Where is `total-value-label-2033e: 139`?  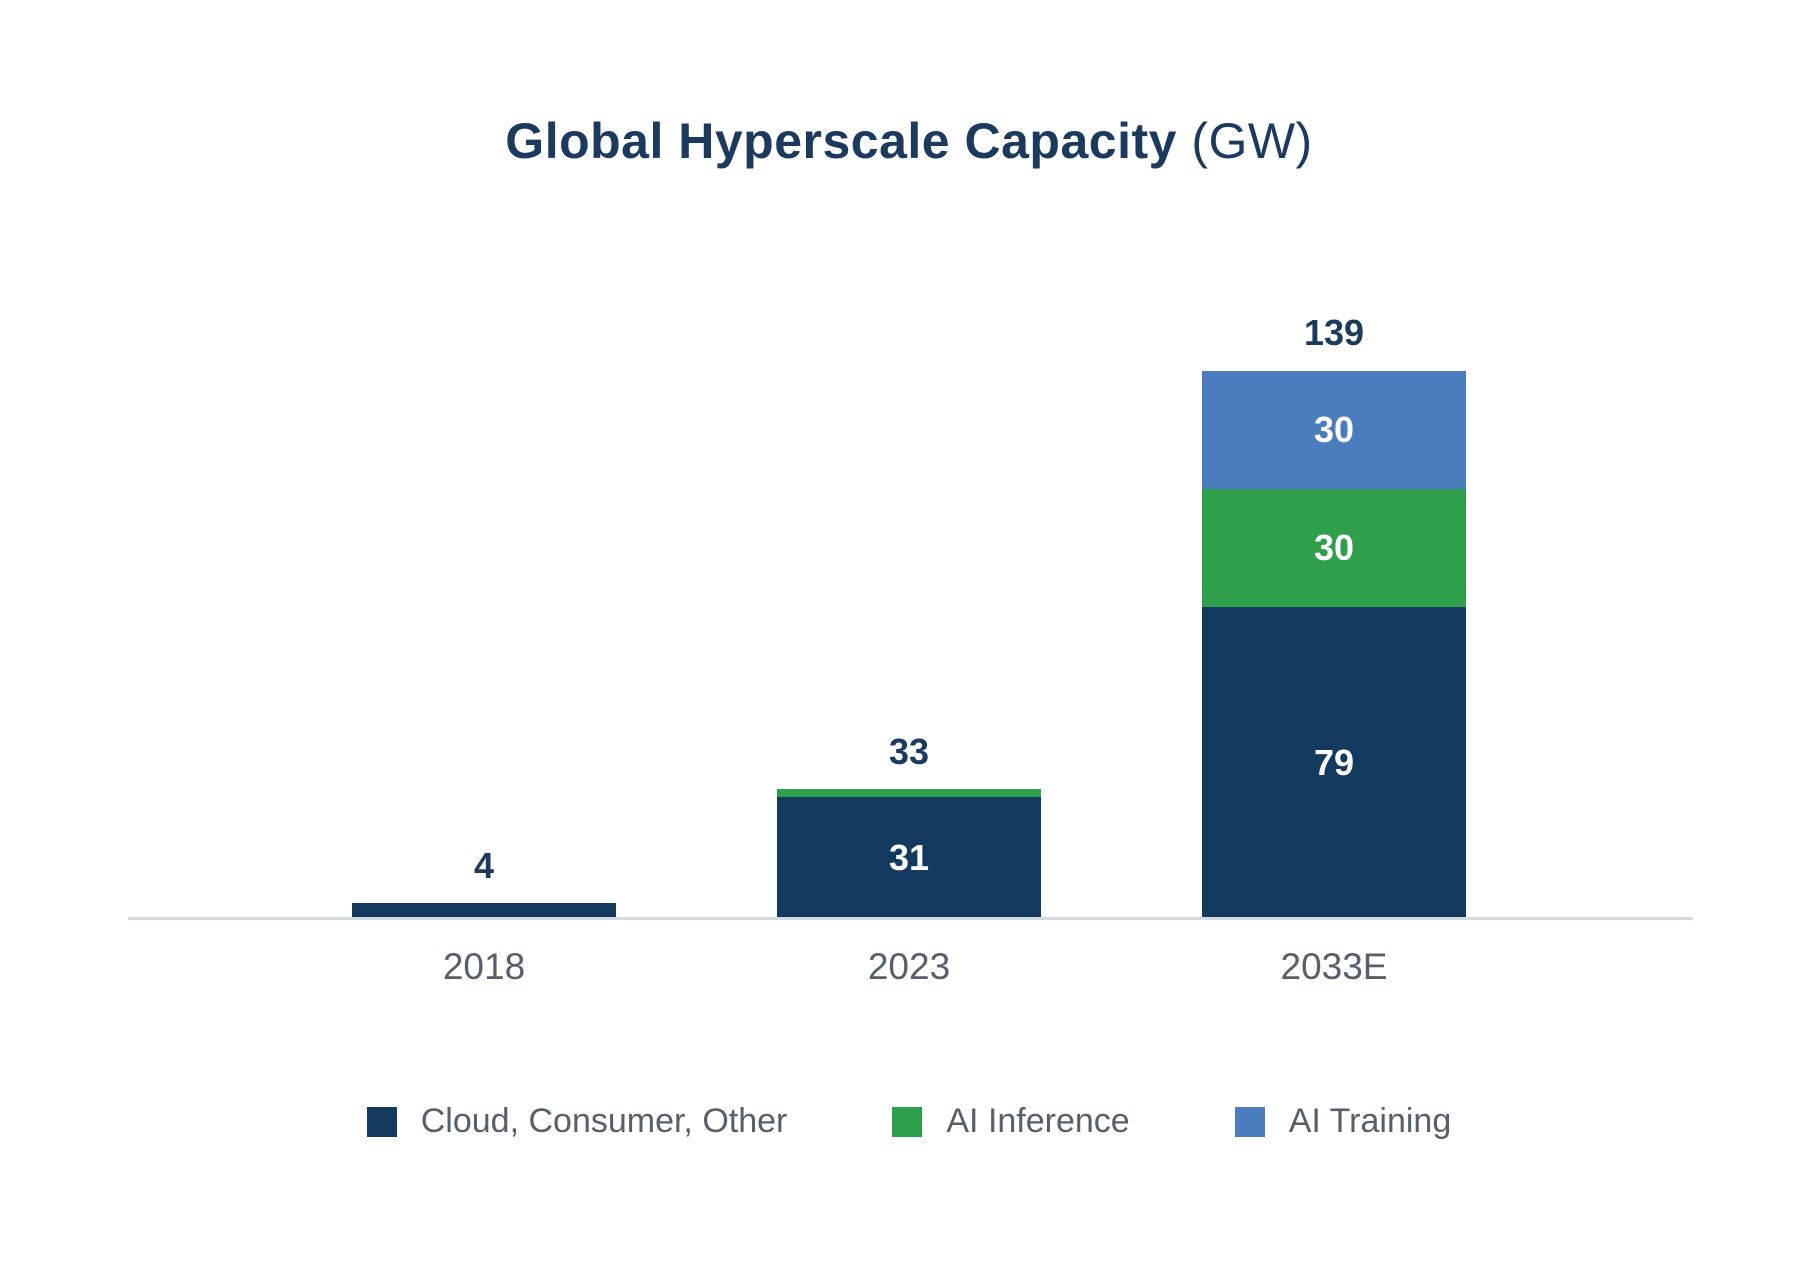 total-value-label-2033e: 139 is located at coordinates (1334, 332).